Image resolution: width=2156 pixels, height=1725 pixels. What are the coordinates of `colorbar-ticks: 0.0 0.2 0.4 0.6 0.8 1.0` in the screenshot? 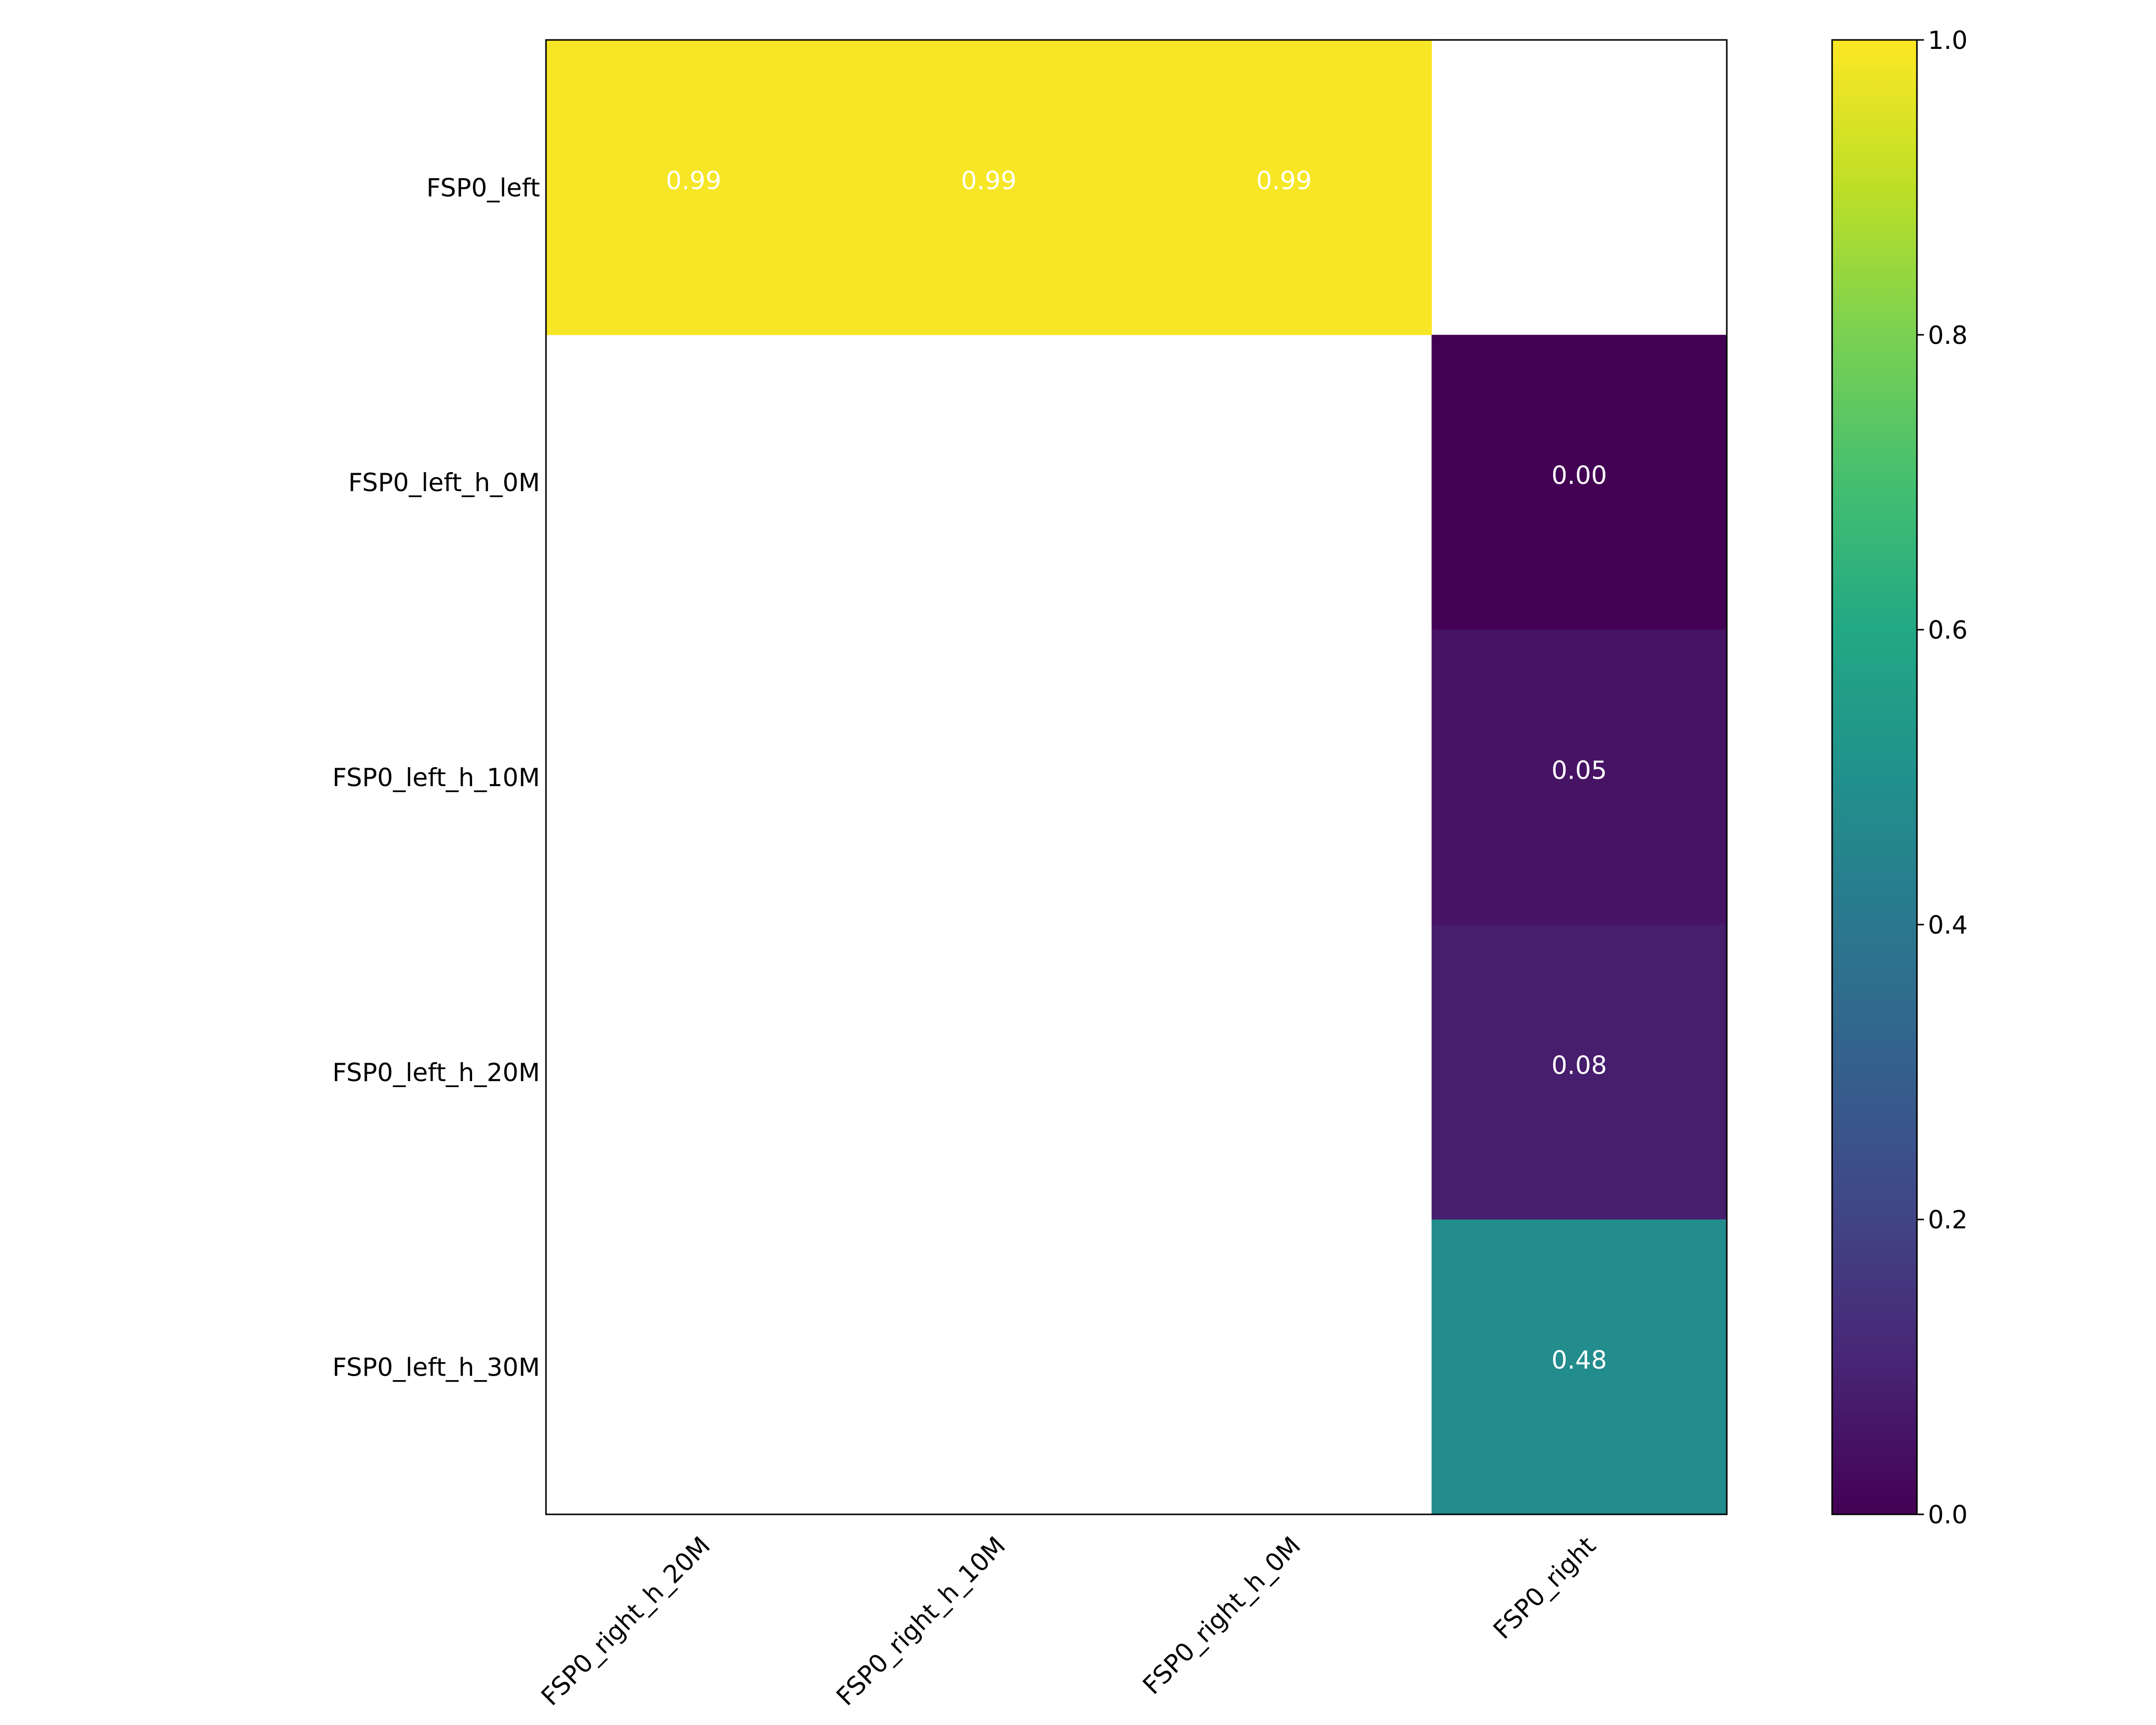 It's located at (1942, 777).